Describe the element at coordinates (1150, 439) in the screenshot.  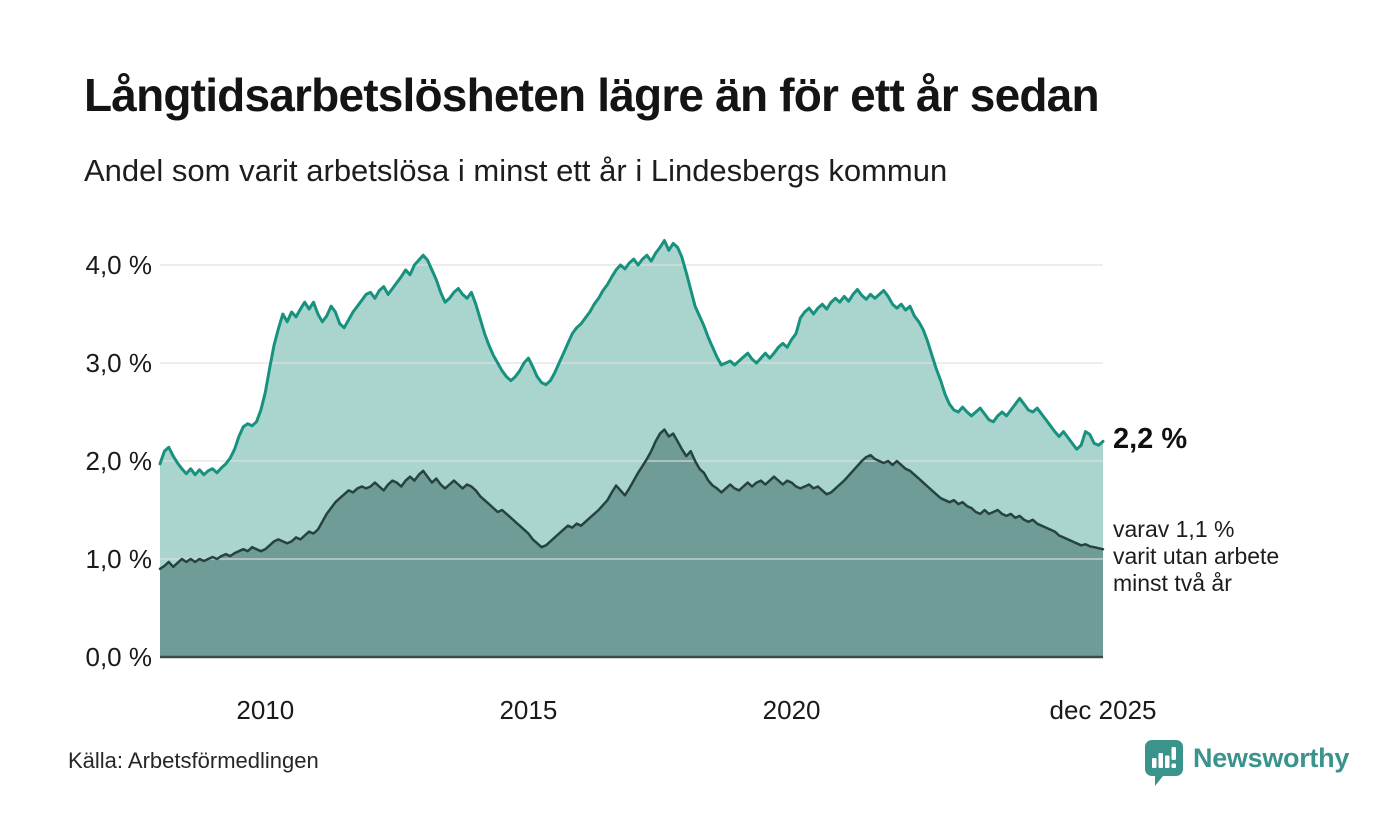
I see `latest-value-label: 2,2 %` at that location.